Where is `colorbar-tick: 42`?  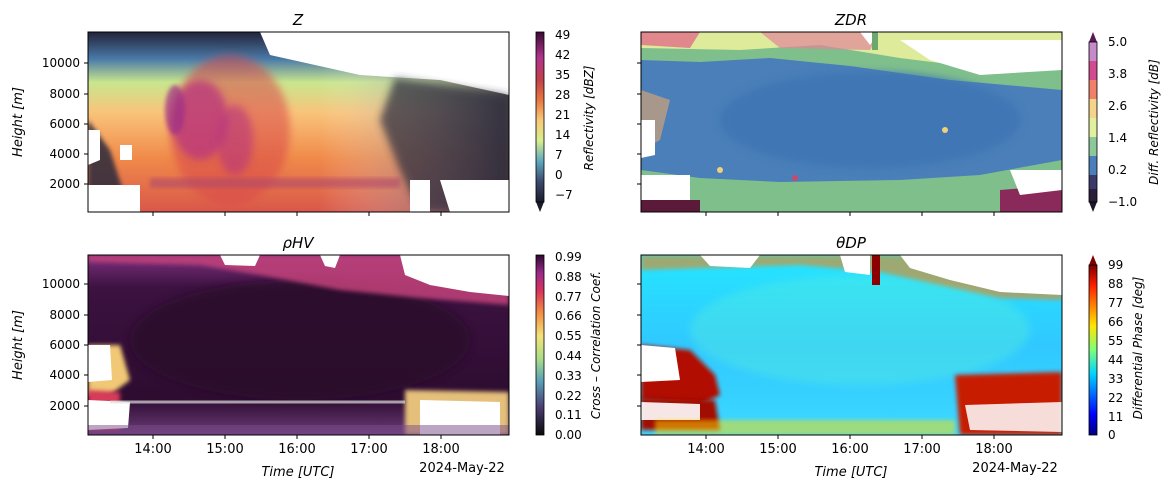
colorbar-tick: 42 is located at coordinates (562, 55).